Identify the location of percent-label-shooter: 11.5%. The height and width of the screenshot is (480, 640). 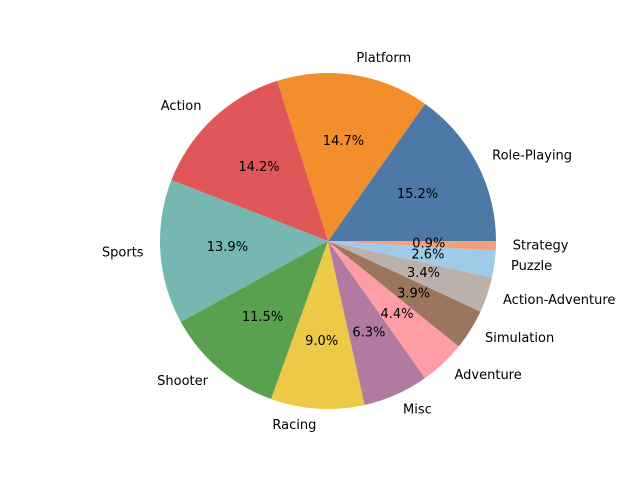
(262, 317).